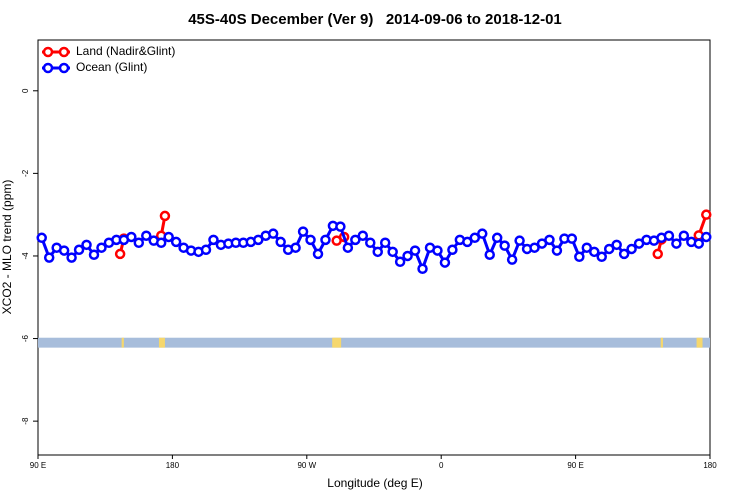 The width and height of the screenshot is (750, 500). What do you see at coordinates (374, 342) in the screenshot?
I see `ocean-mask` at bounding box center [374, 342].